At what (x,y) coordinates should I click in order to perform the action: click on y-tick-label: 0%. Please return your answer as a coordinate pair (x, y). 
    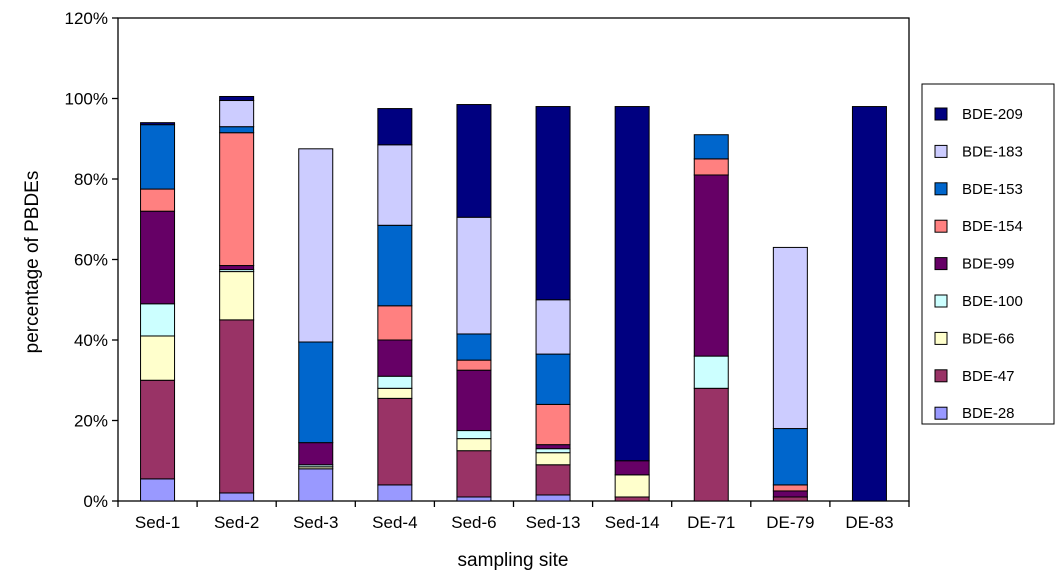
    Looking at the image, I should click on (95, 501).